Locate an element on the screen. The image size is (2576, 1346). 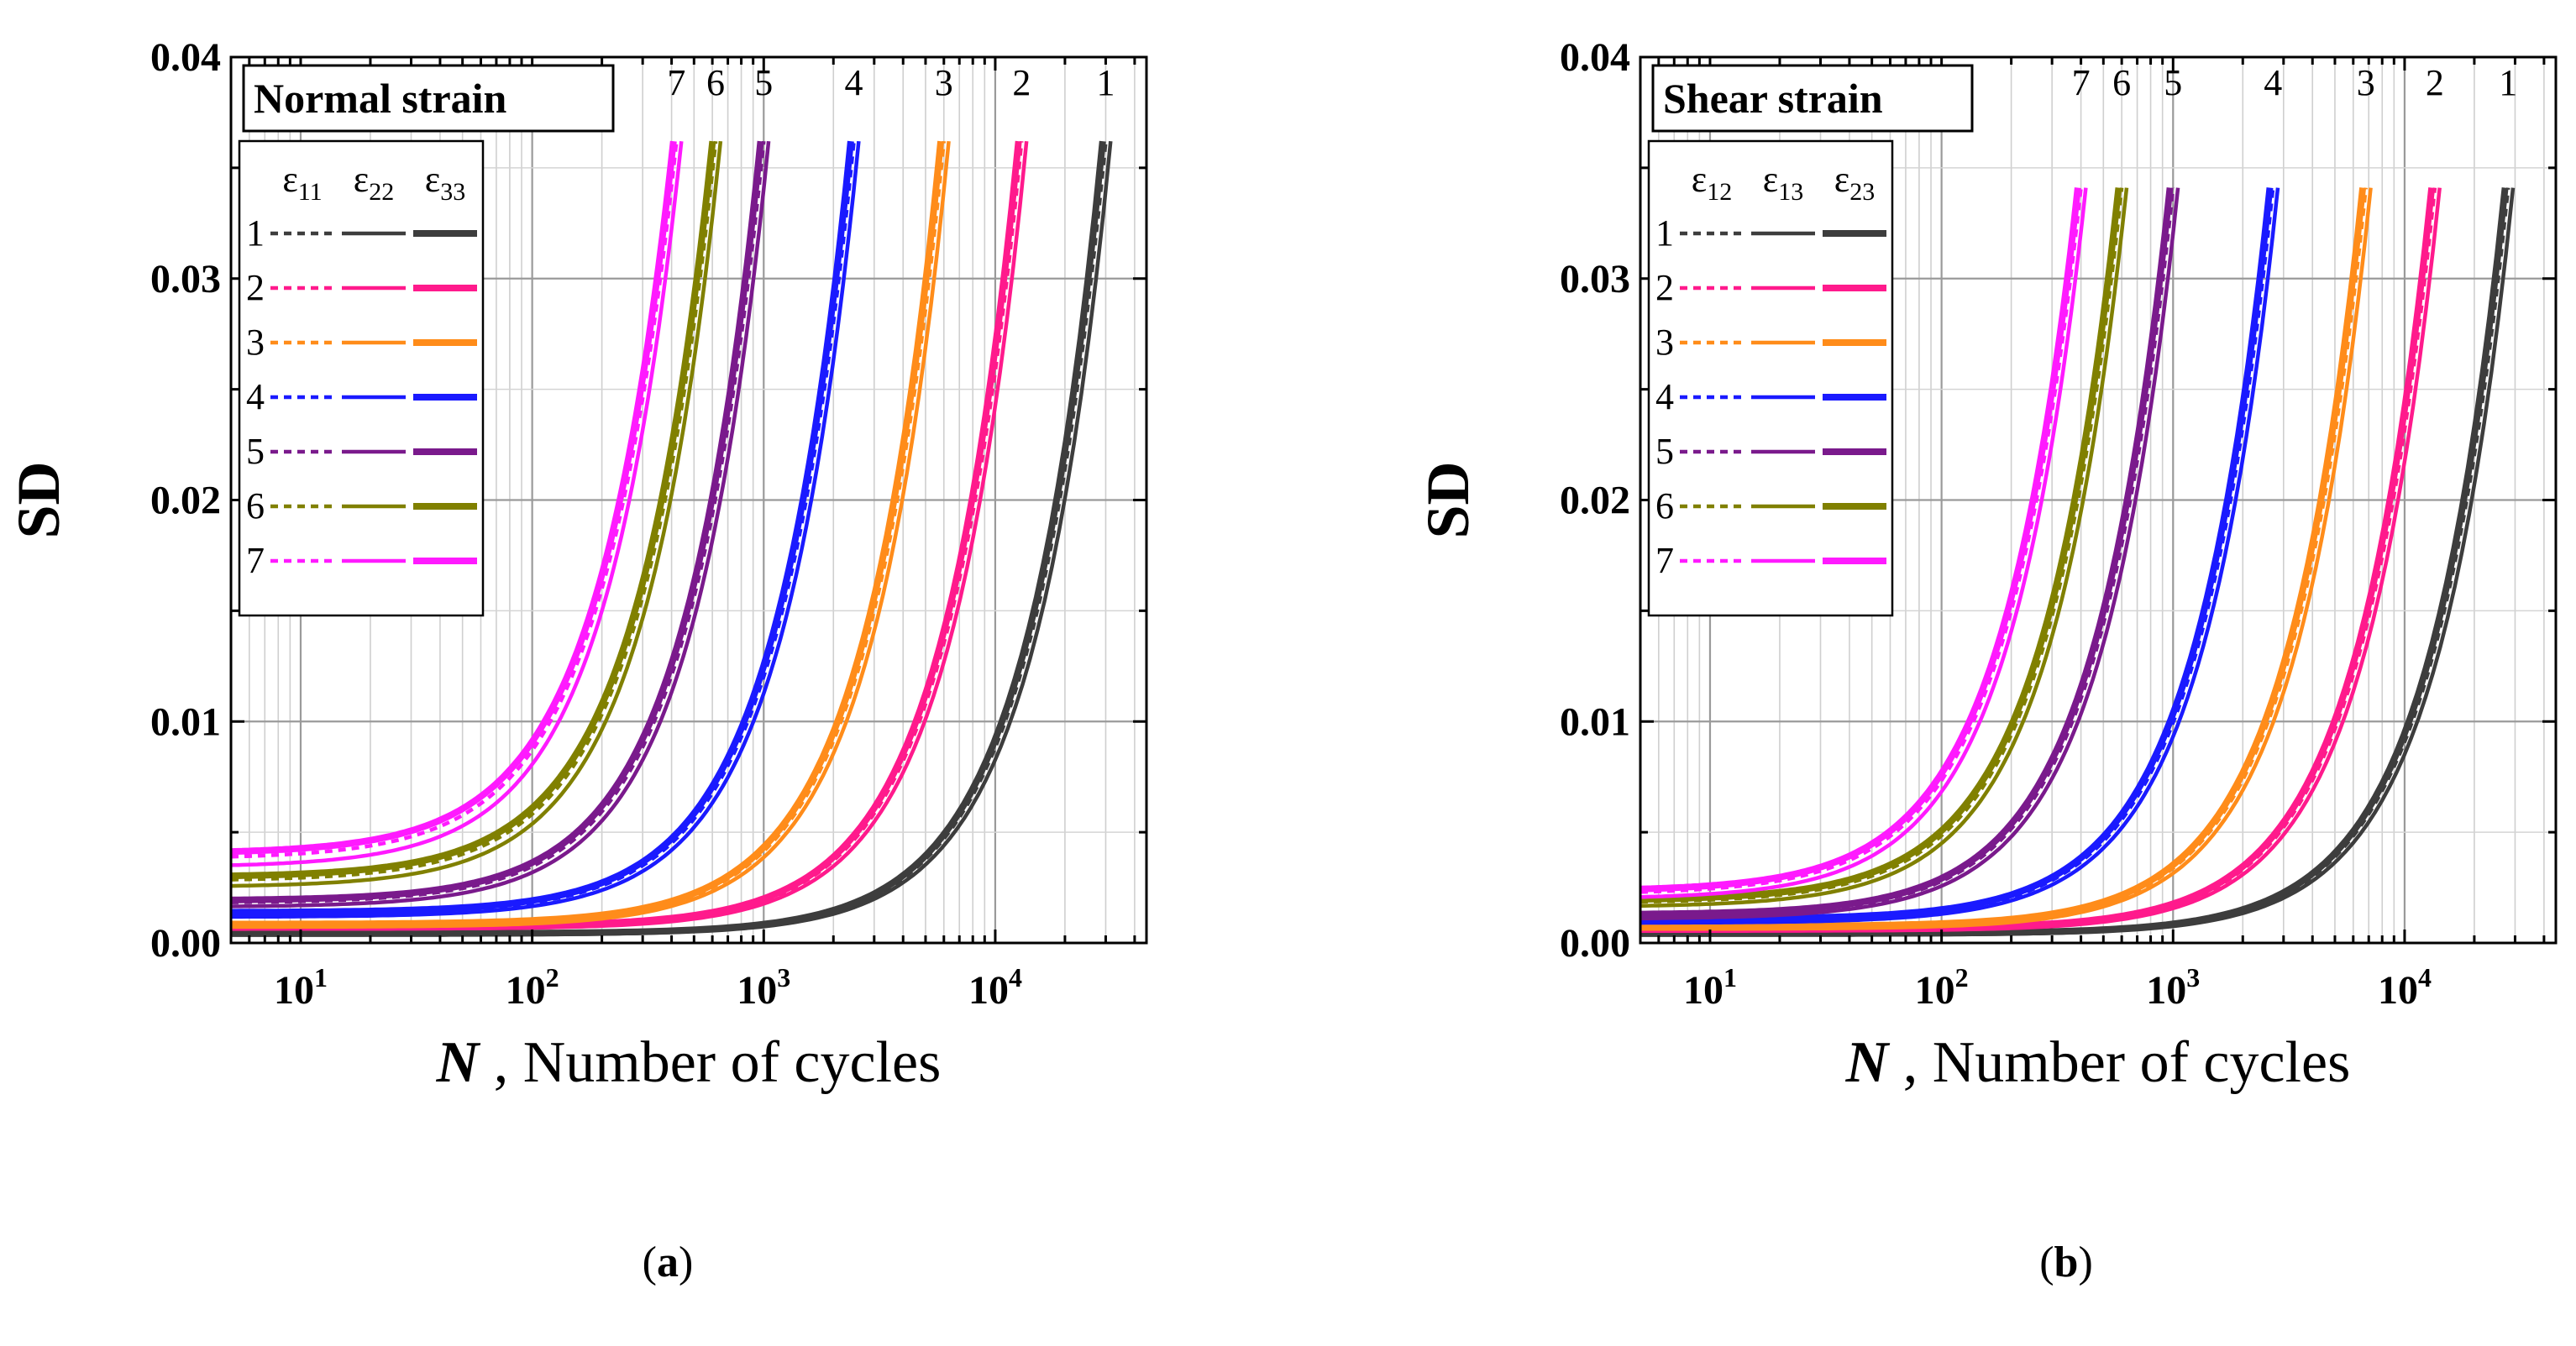
legend-column-header: ε11 is located at coordinates (302, 182).